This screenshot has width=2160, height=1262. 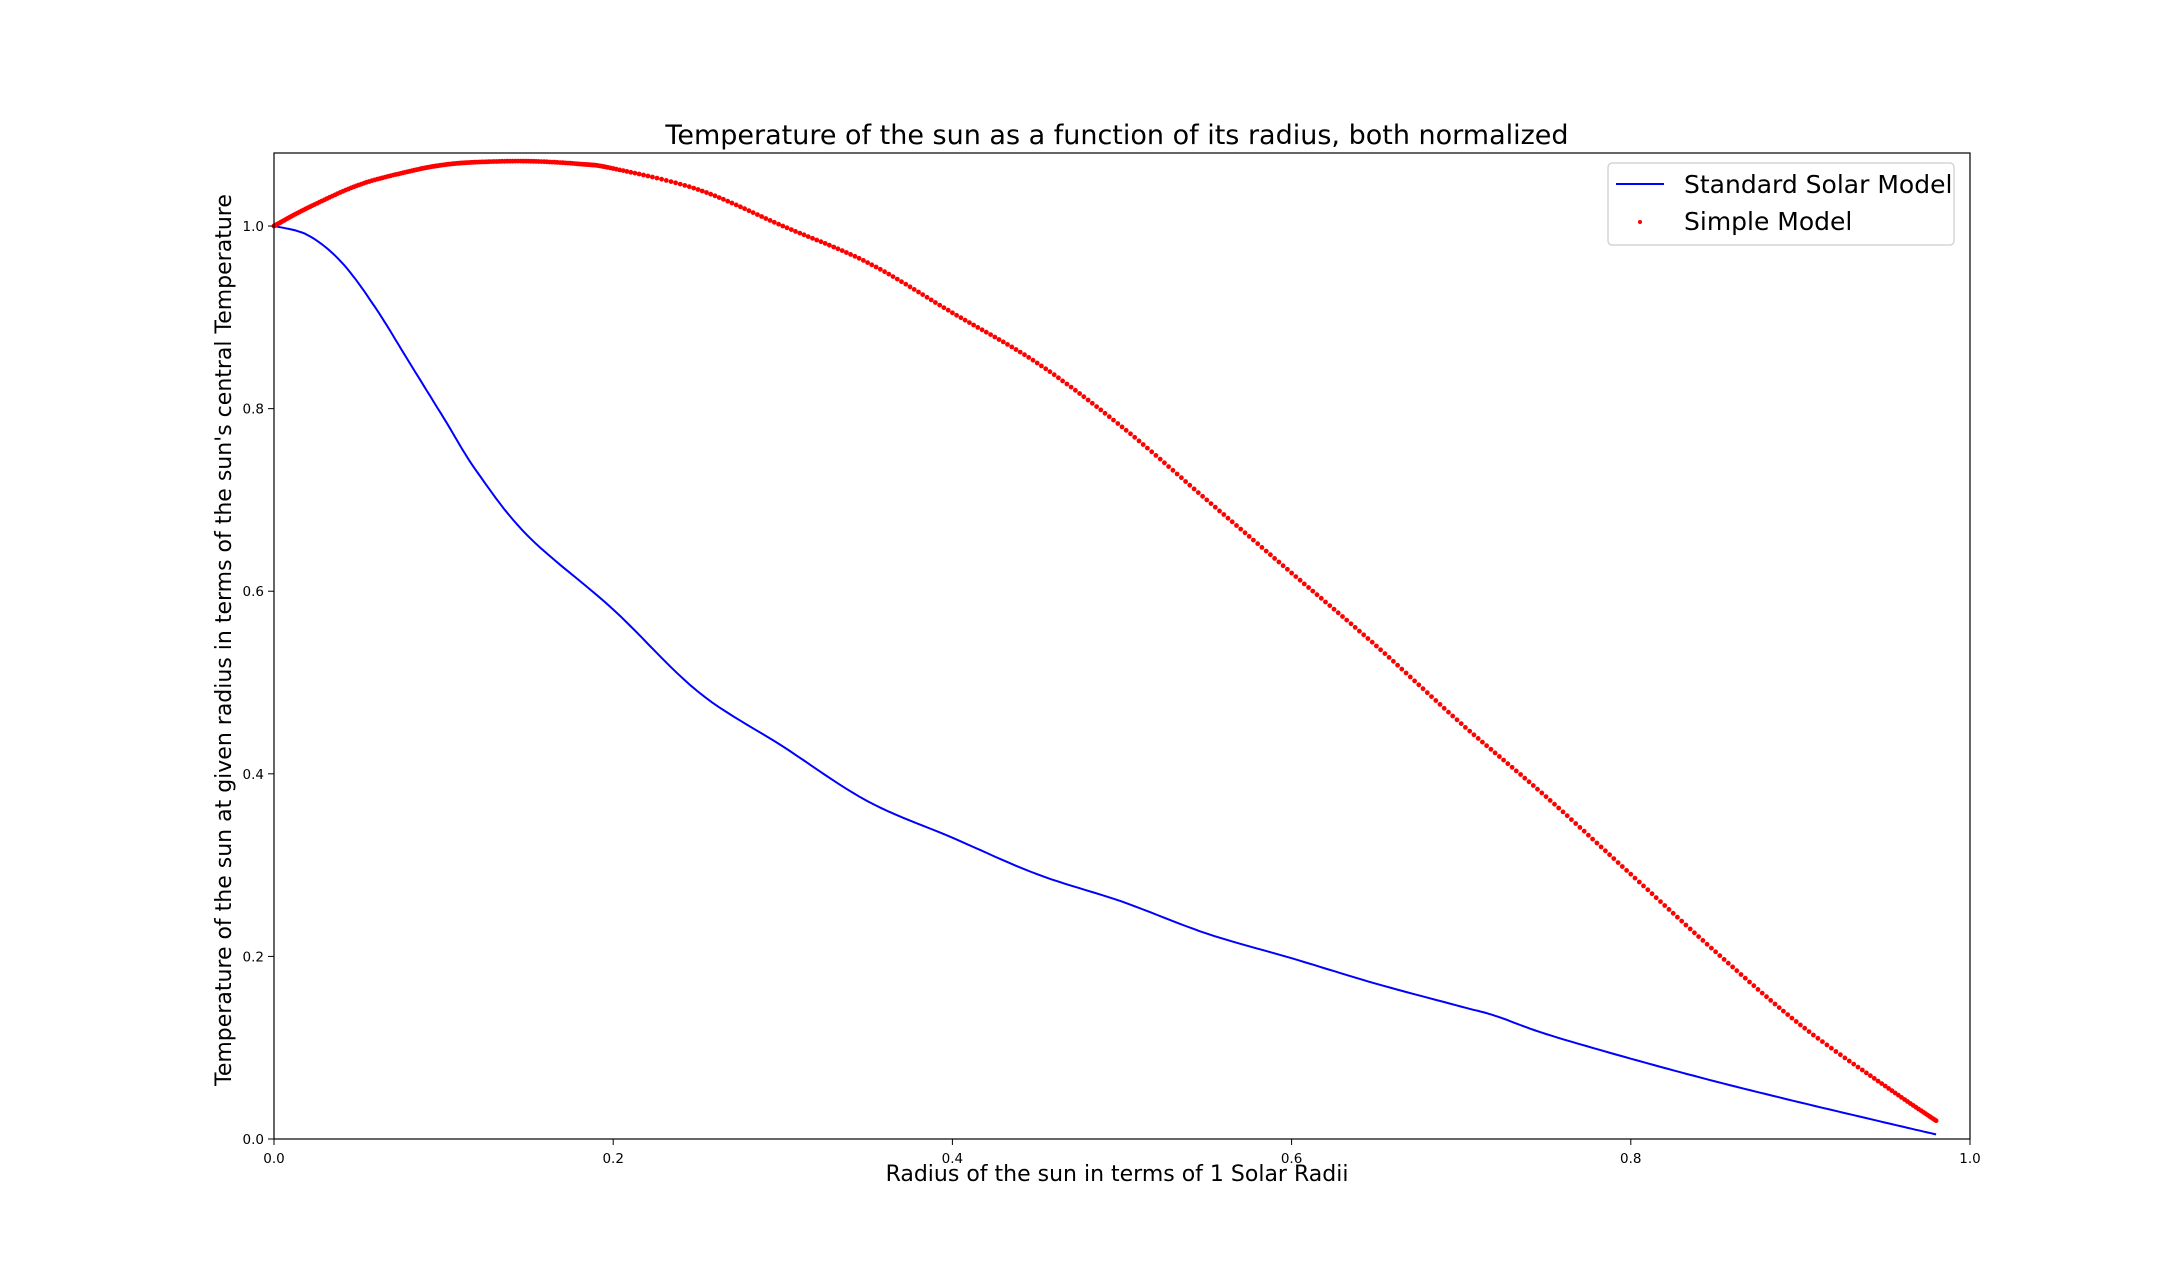 What do you see at coordinates (253, 775) in the screenshot?
I see `y-tick-label-2: 0.4` at bounding box center [253, 775].